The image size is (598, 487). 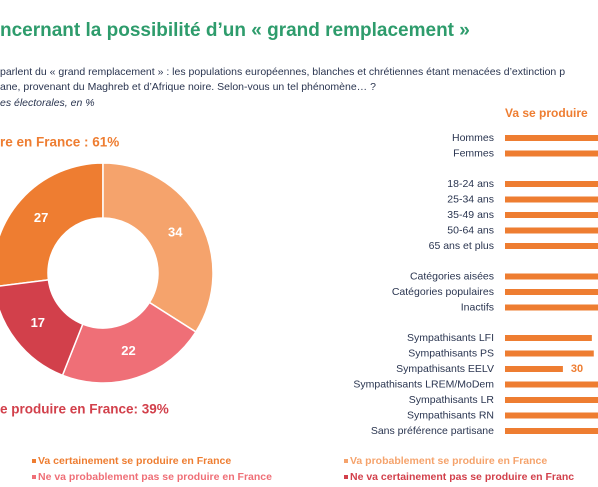 I want to click on category-label: Sans préférence partisane, so click(x=432, y=431).